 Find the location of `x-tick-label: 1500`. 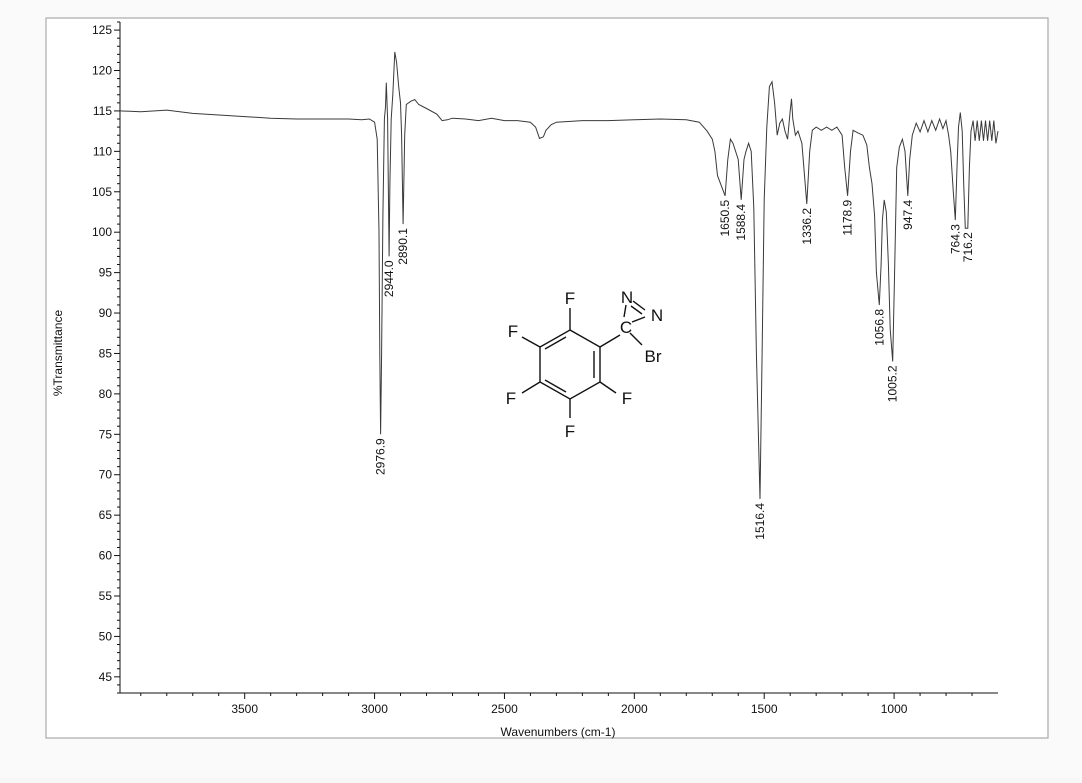

x-tick-label: 1500 is located at coordinates (764, 709).